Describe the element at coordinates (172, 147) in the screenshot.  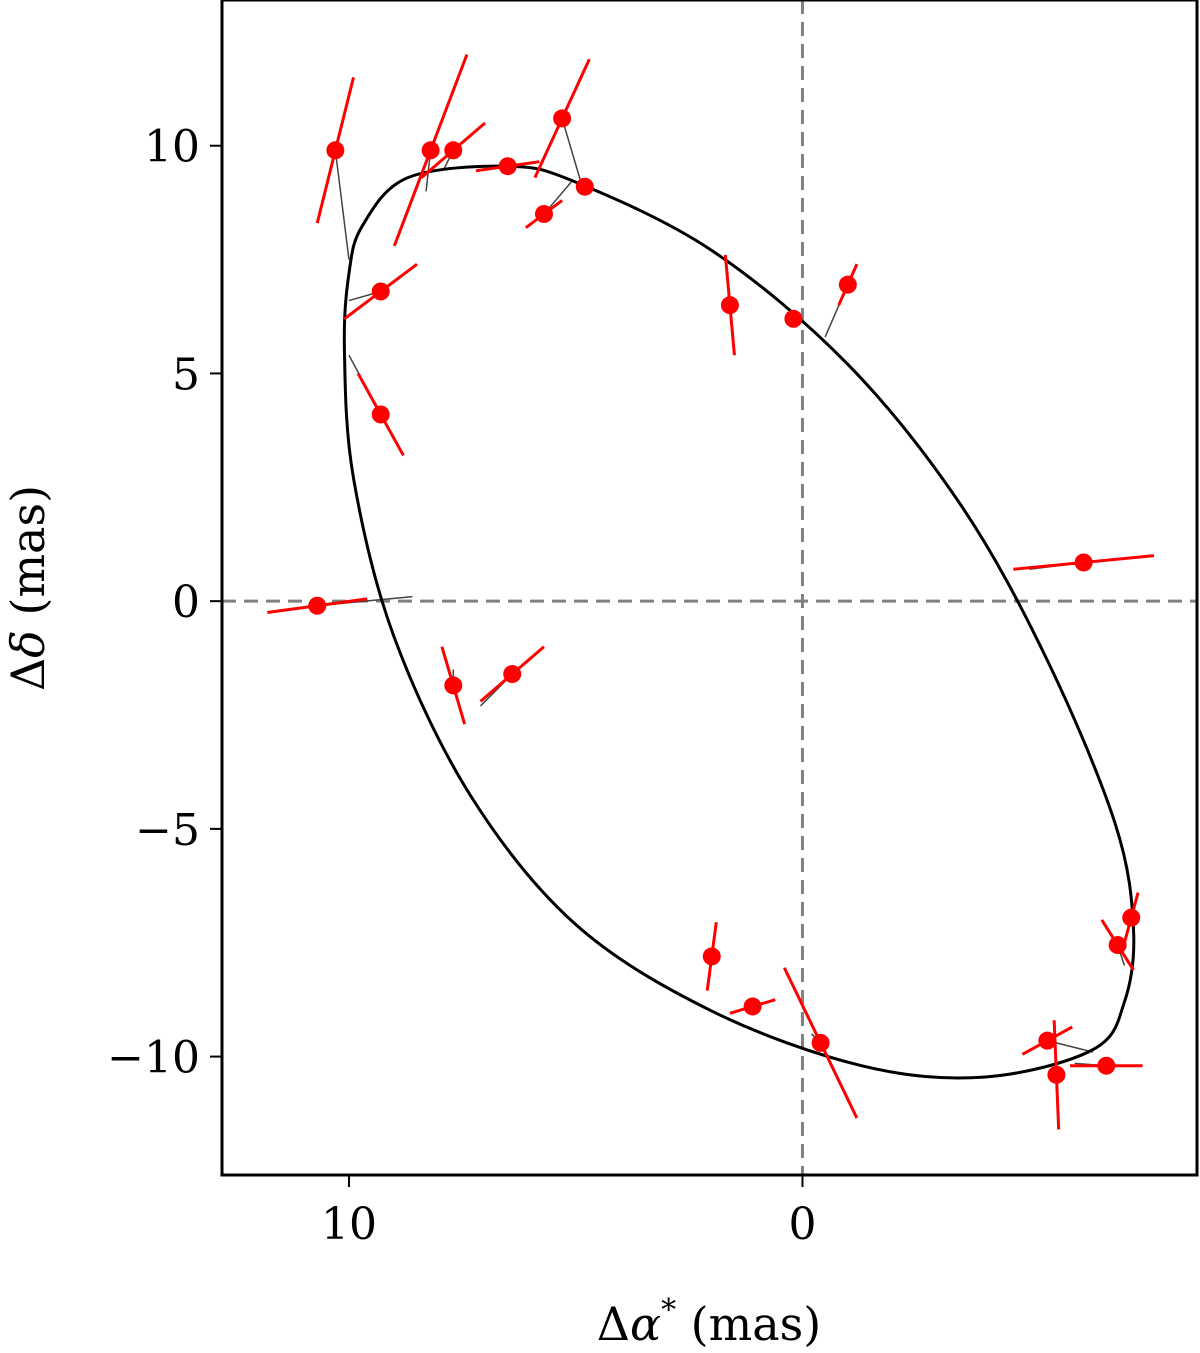
I see `y-tick-label-0: 10` at that location.